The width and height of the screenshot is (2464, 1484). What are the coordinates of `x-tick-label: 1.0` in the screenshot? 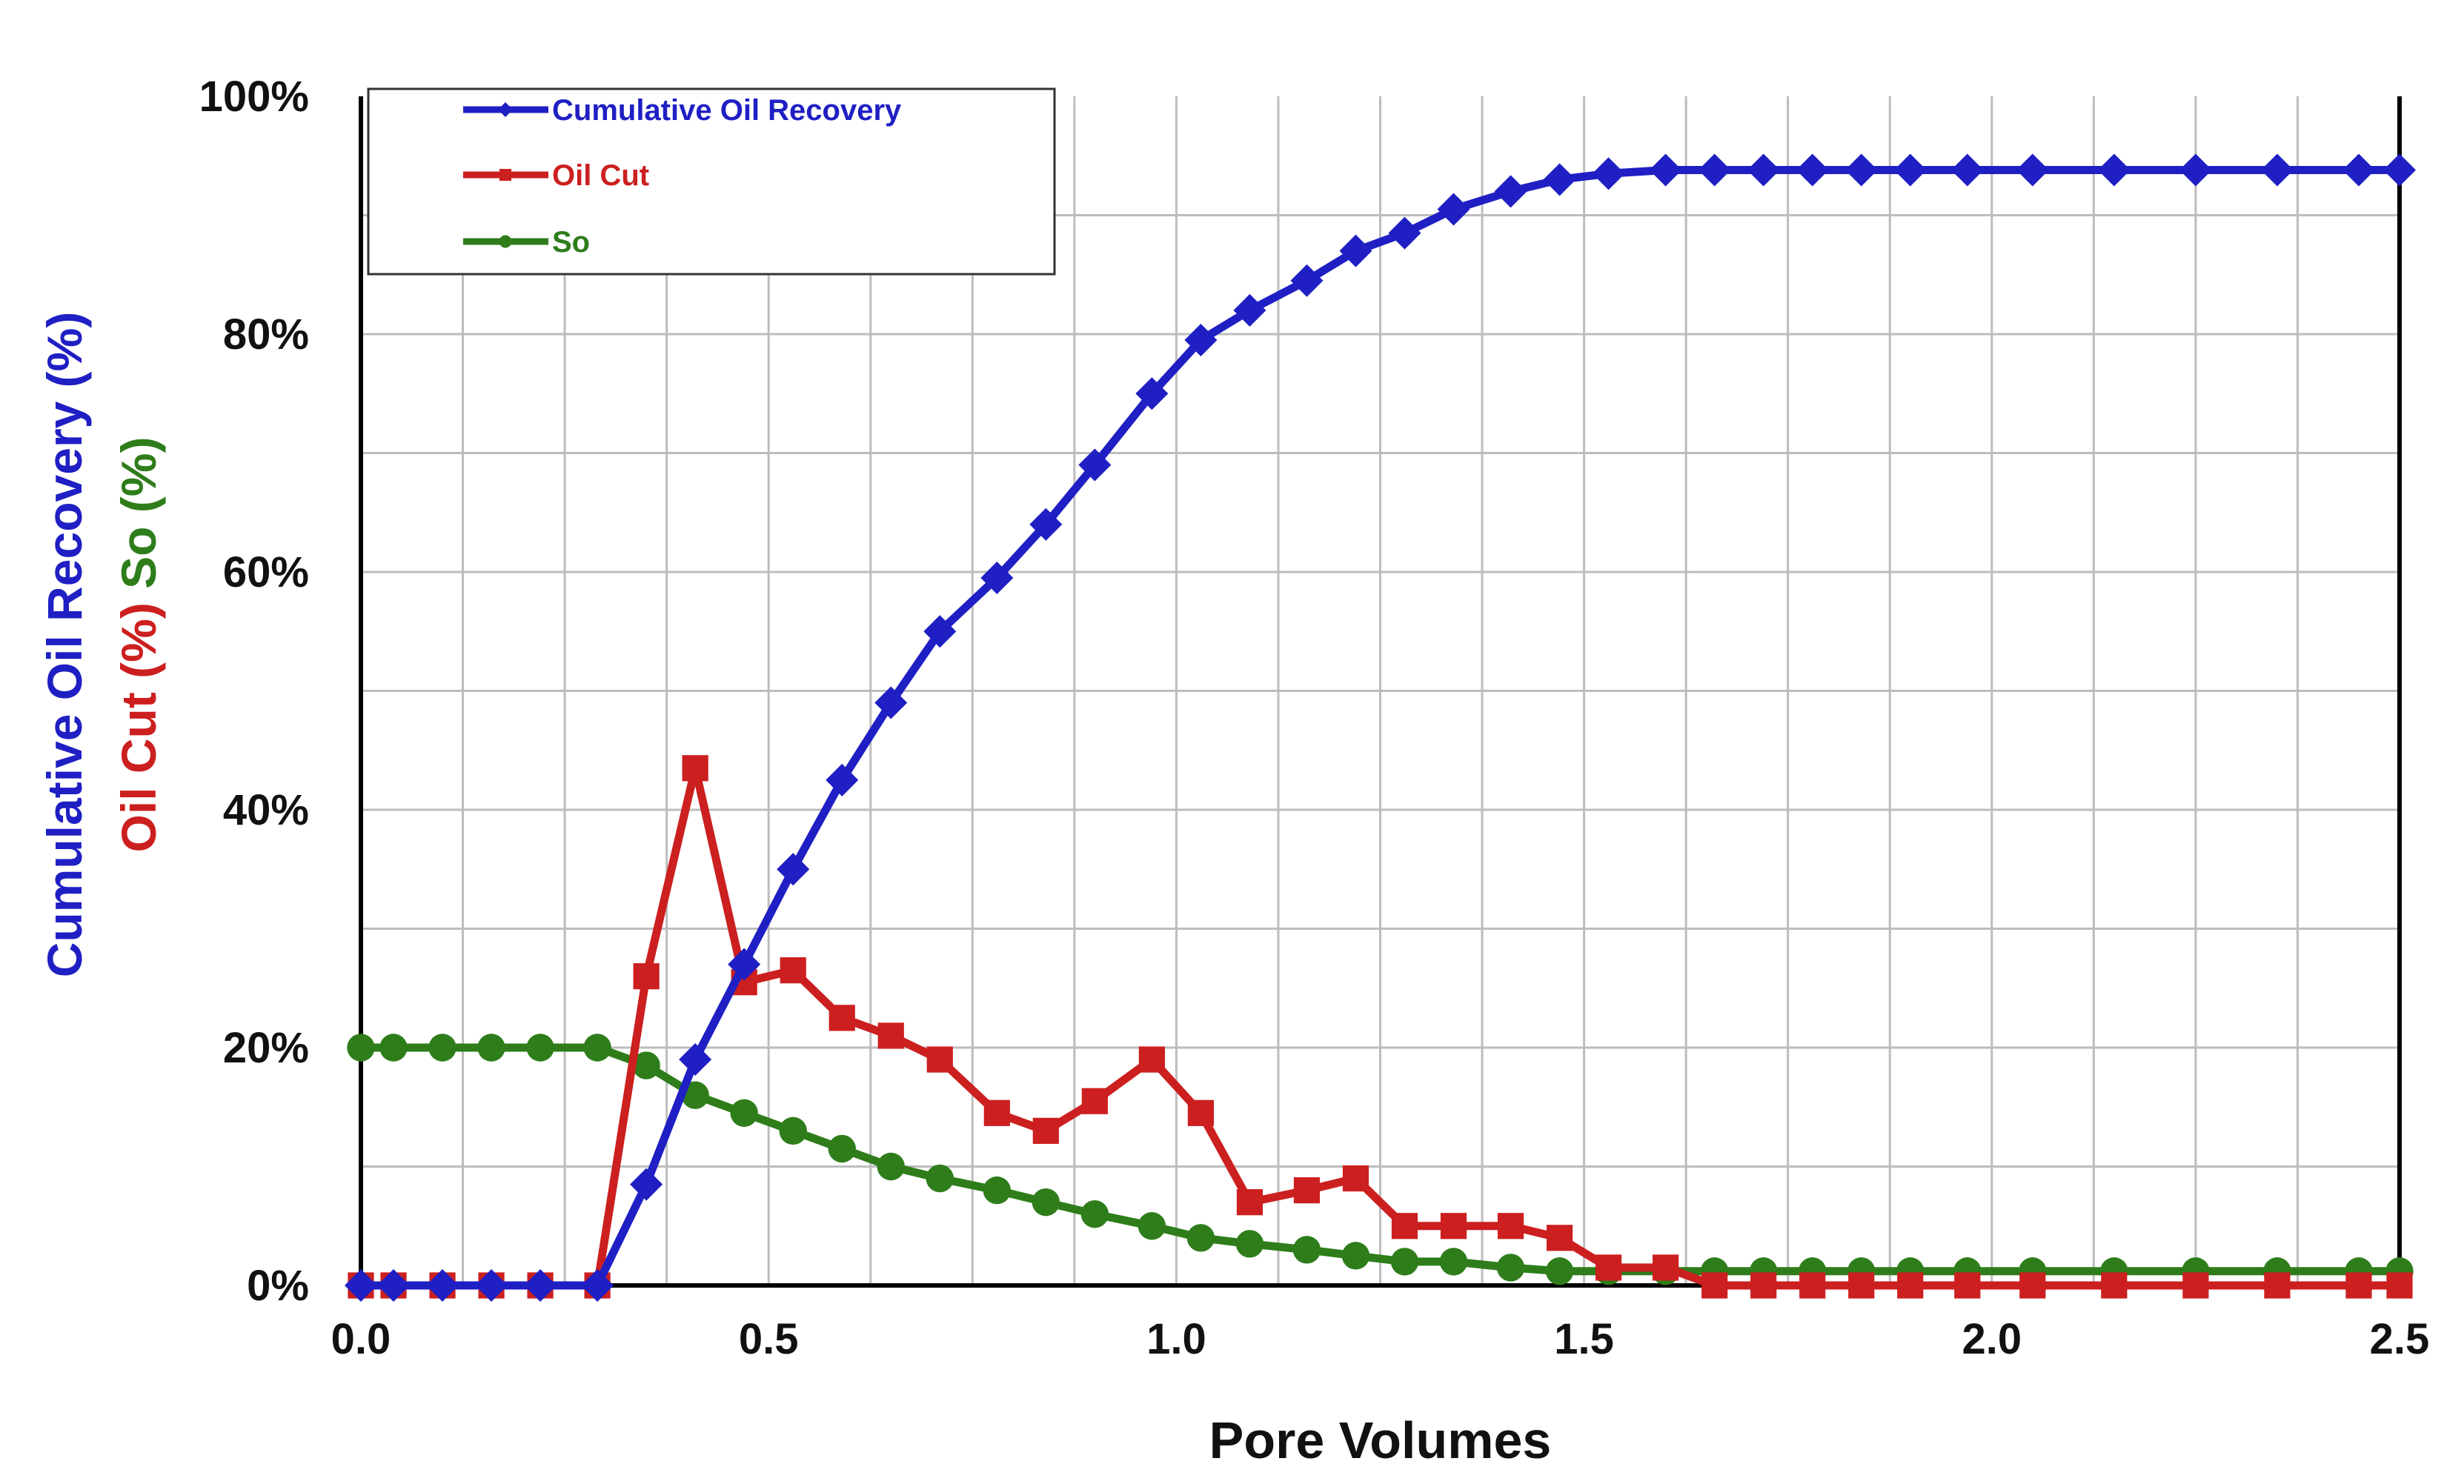 It's located at (1176, 1339).